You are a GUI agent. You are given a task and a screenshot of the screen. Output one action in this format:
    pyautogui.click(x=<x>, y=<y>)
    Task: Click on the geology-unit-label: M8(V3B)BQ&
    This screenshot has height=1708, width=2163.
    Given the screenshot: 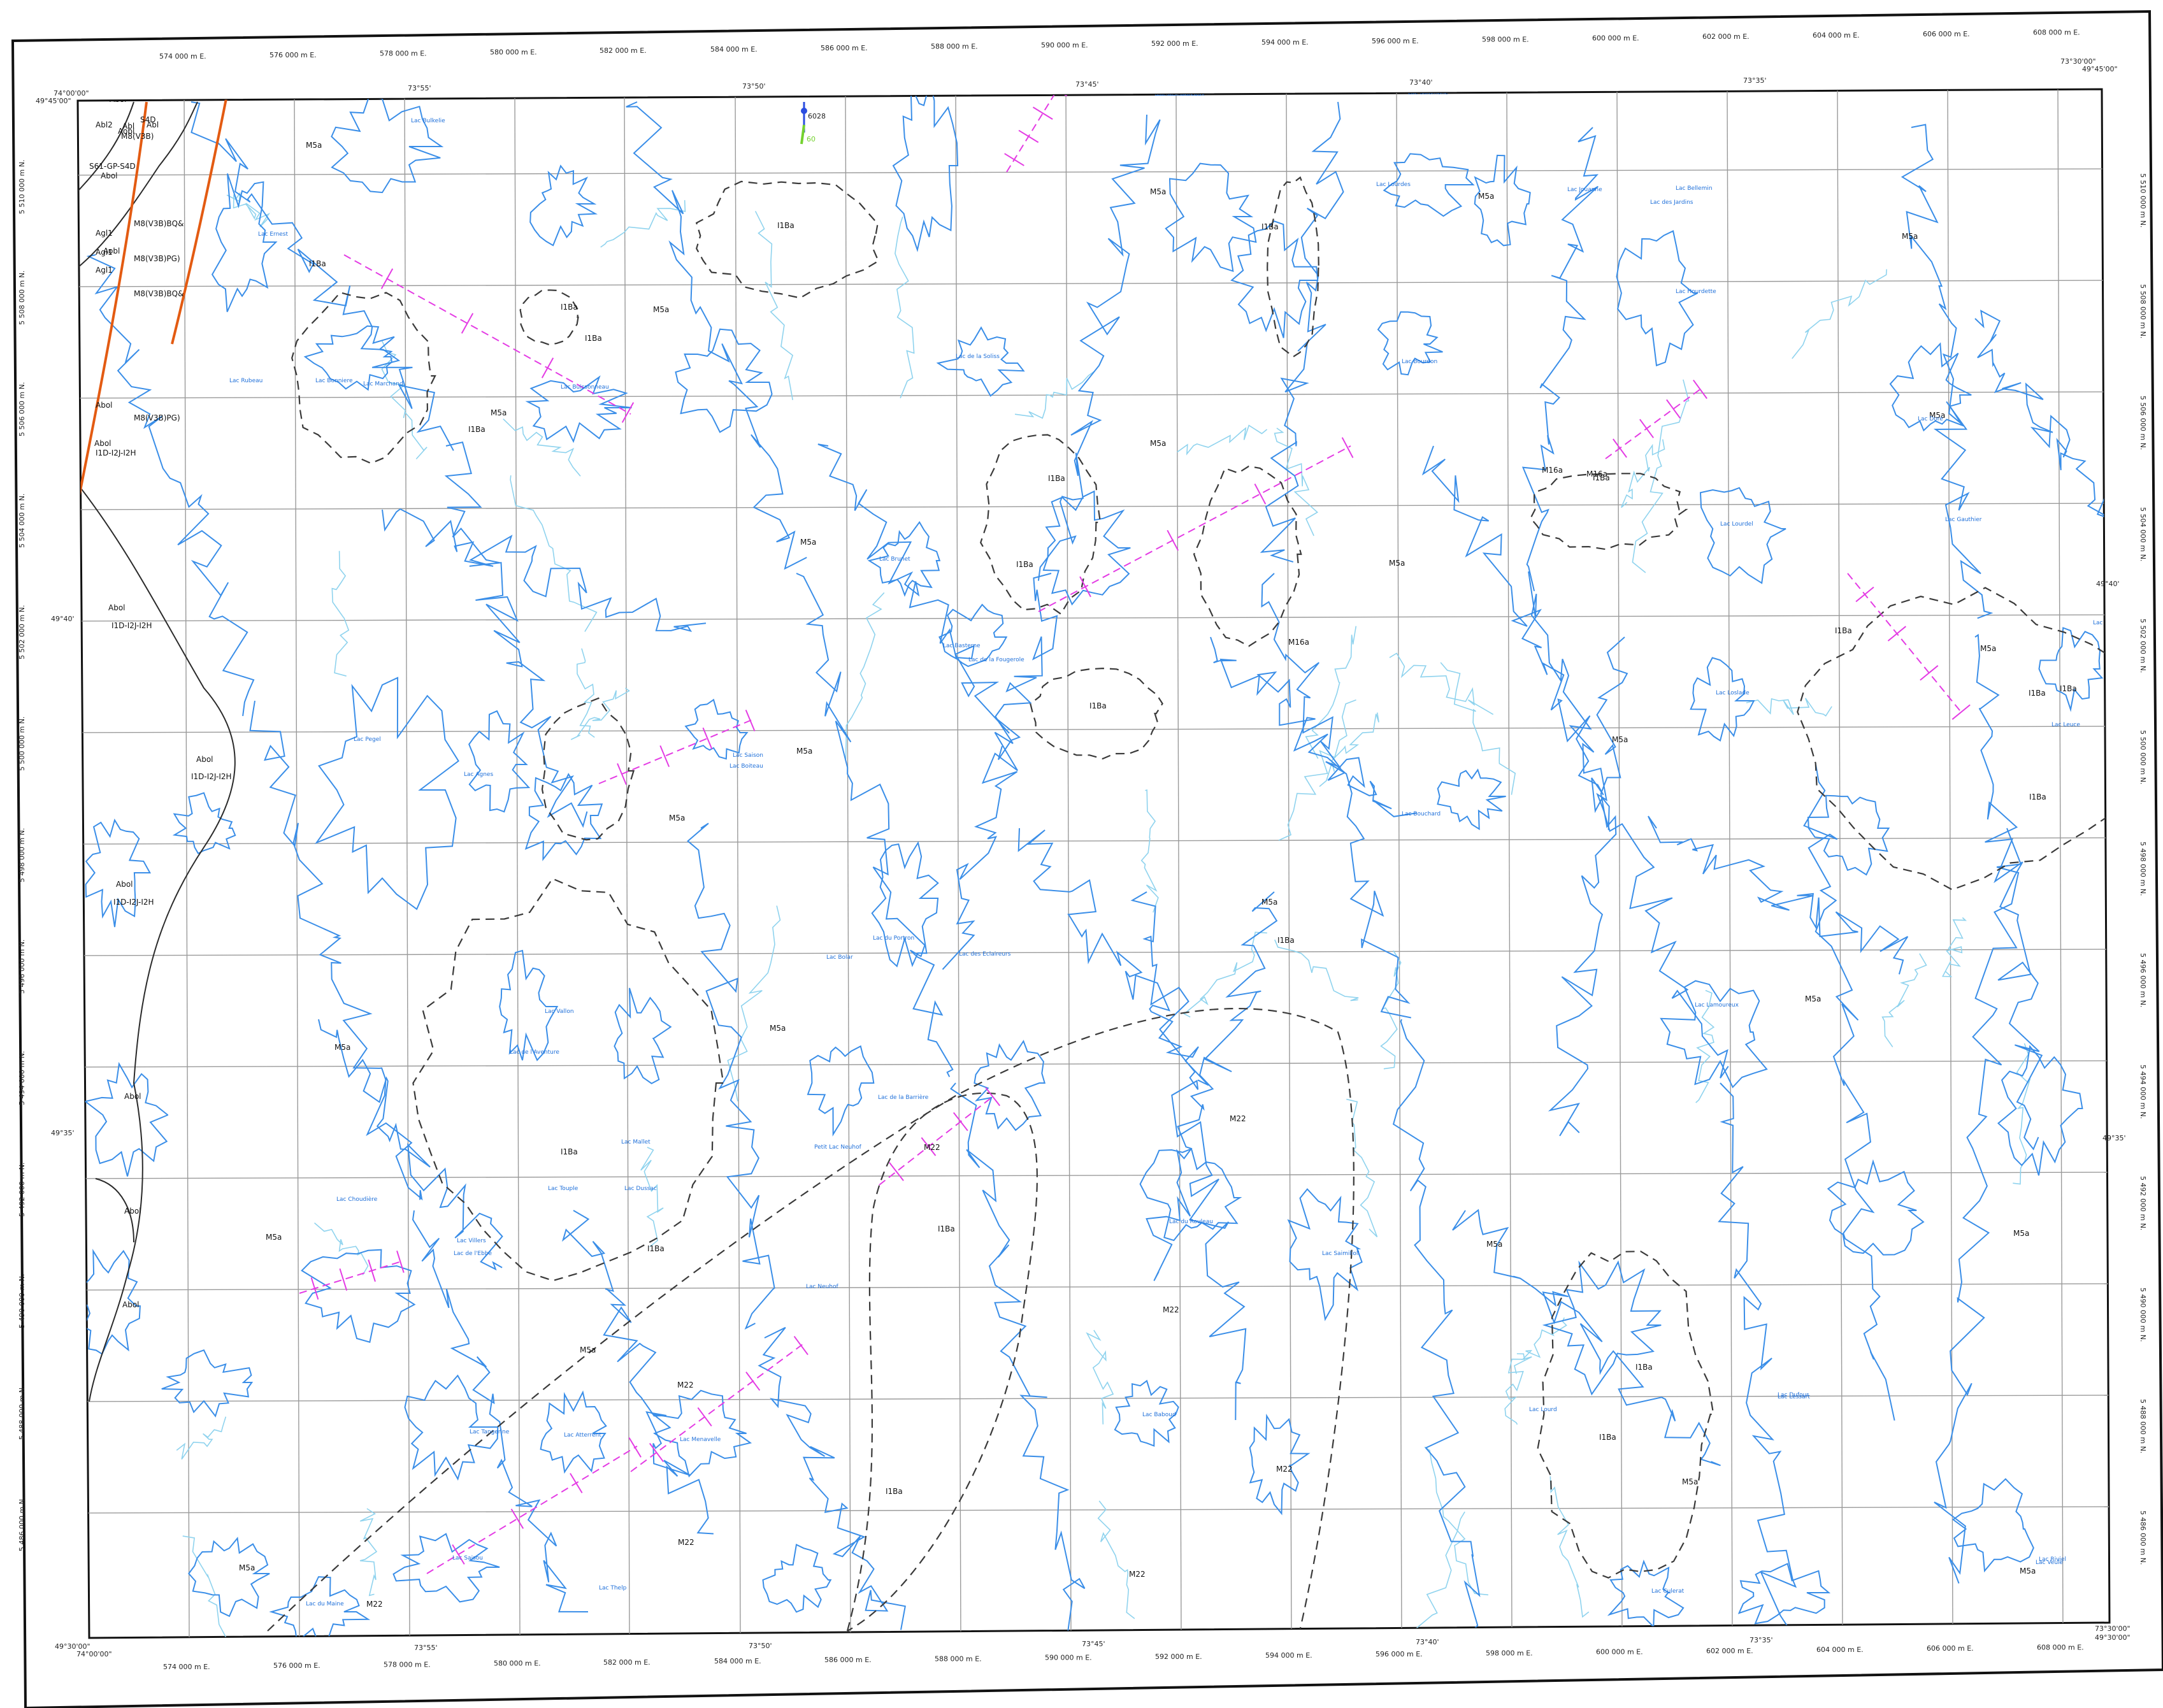 What is the action you would take?
    pyautogui.click(x=158, y=223)
    